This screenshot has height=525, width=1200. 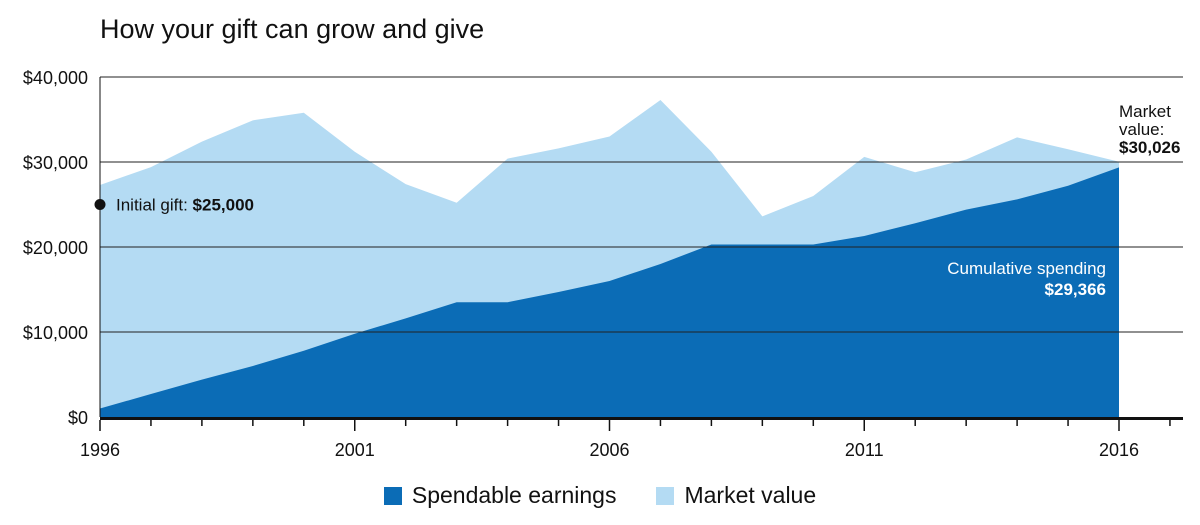 I want to click on legend-item-market: Market value, so click(x=736, y=495).